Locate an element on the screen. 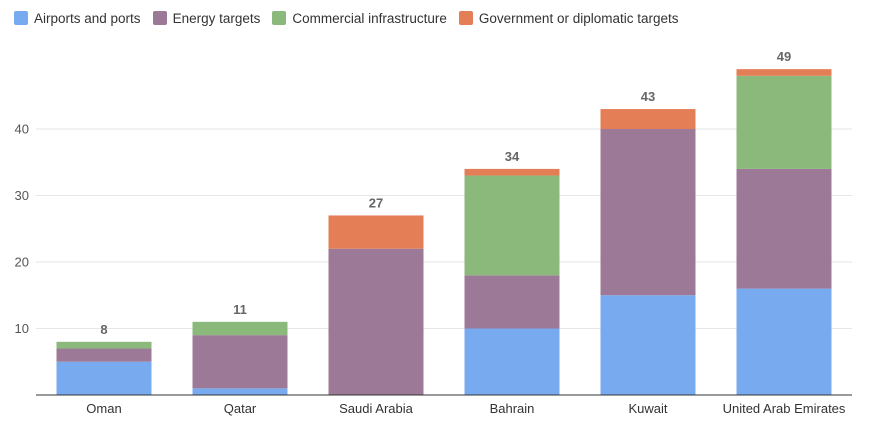 The height and width of the screenshot is (432, 874). bar-total-label: 34 is located at coordinates (512, 156).